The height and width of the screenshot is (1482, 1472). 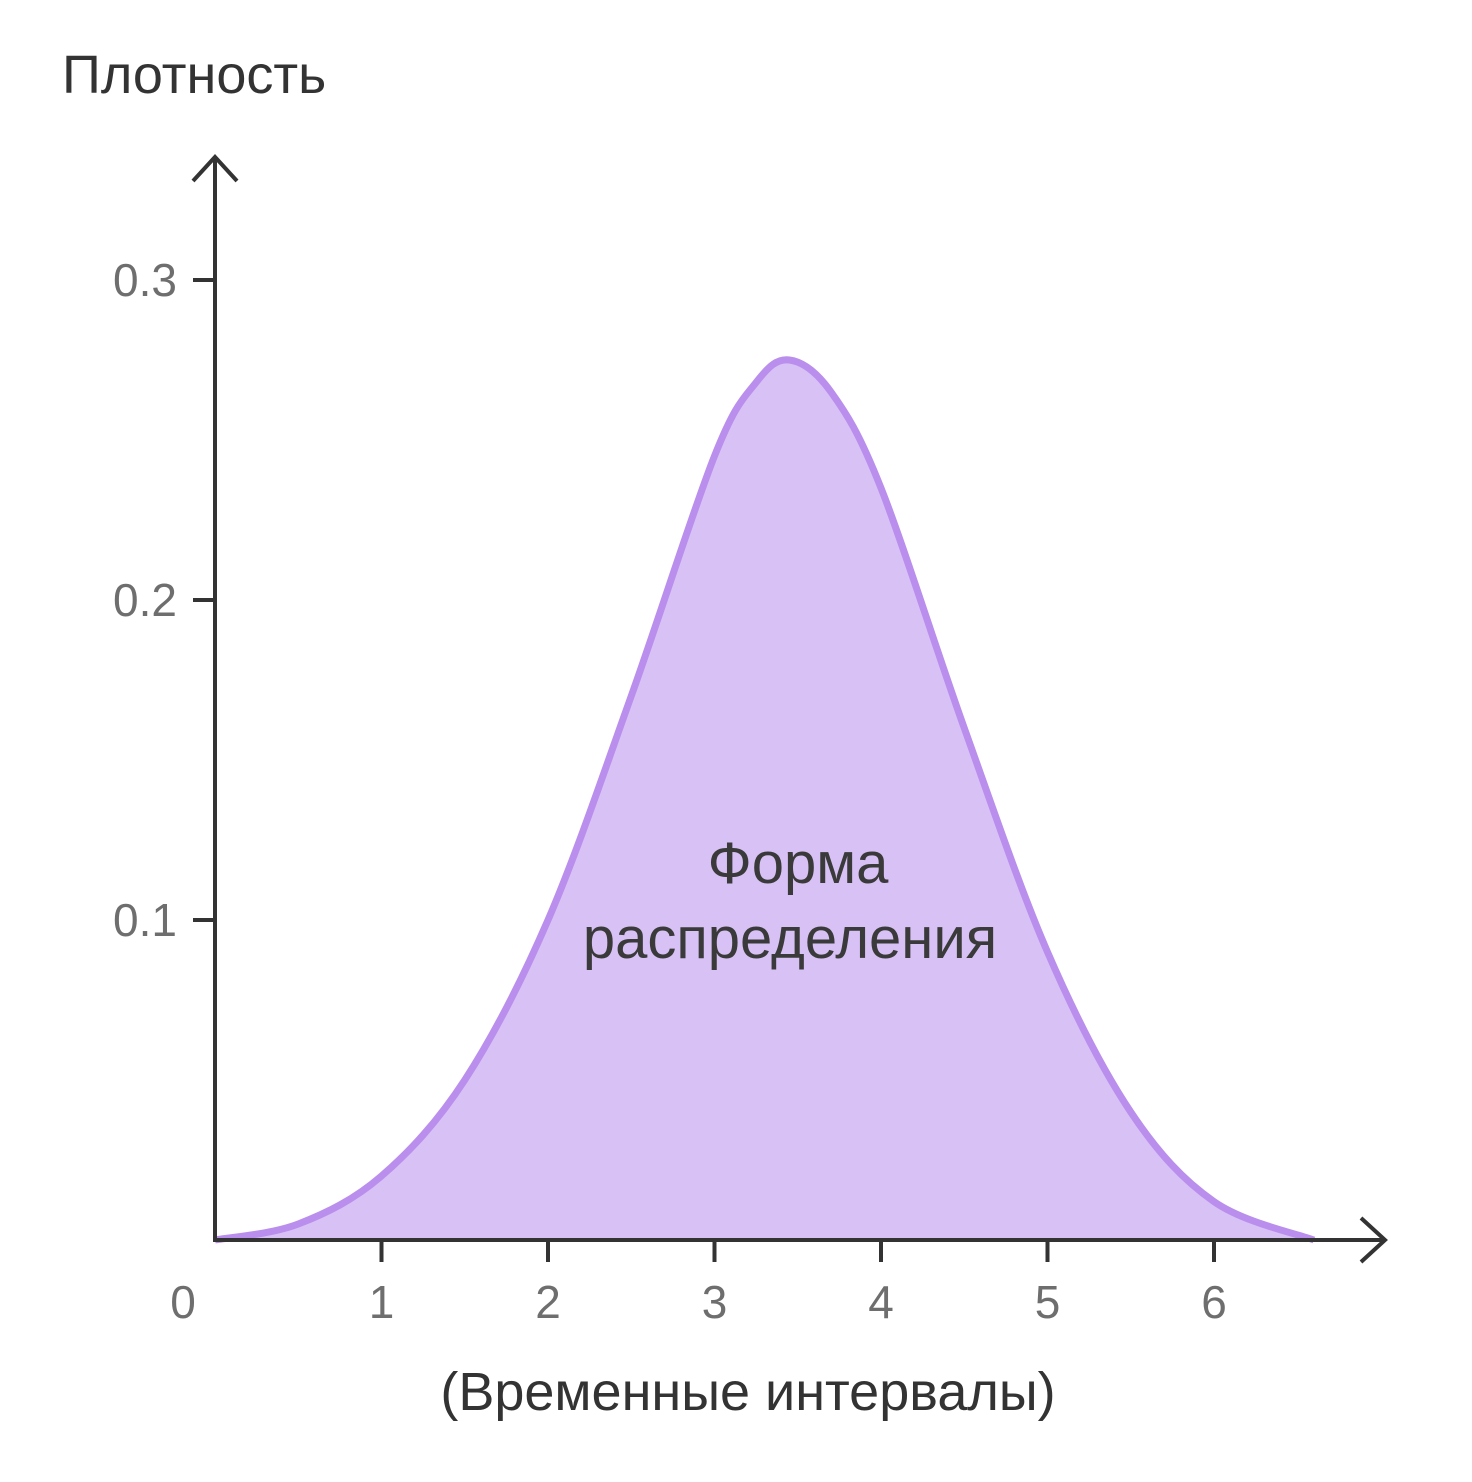 I want to click on x-tick-label: 5, so click(x=1048, y=1302).